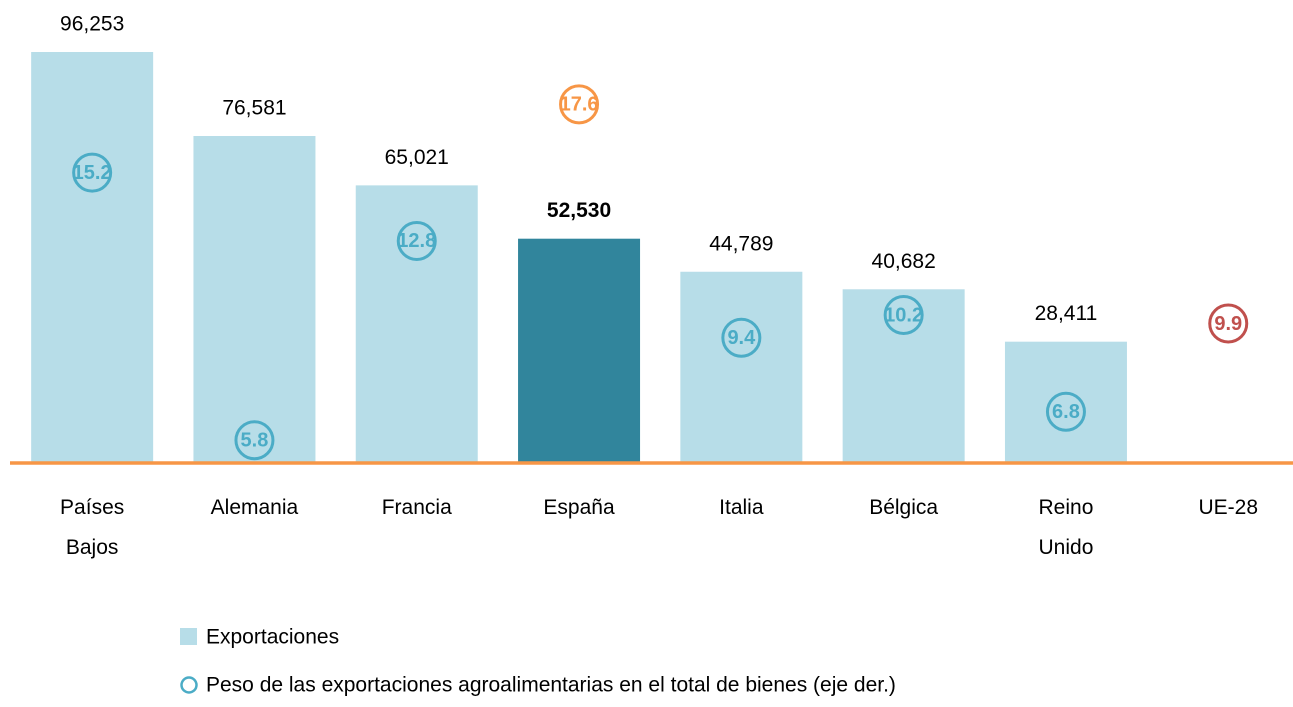 The image size is (1293, 707). Describe the element at coordinates (254, 108) in the screenshot. I see `data-label: 76,581` at that location.